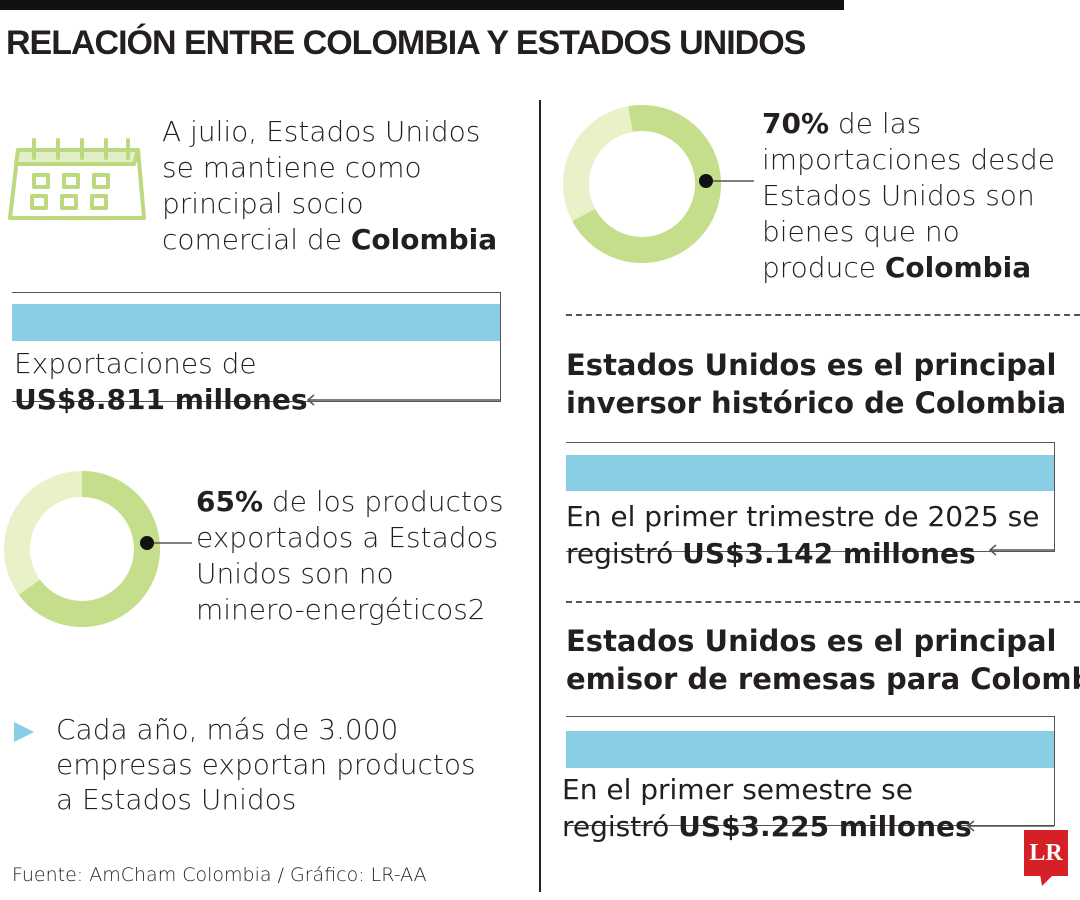  I want to click on page-title: RELACIÓN ENTRE COLOMBIA Y ESTADOS UNIDOS, so click(406, 43).